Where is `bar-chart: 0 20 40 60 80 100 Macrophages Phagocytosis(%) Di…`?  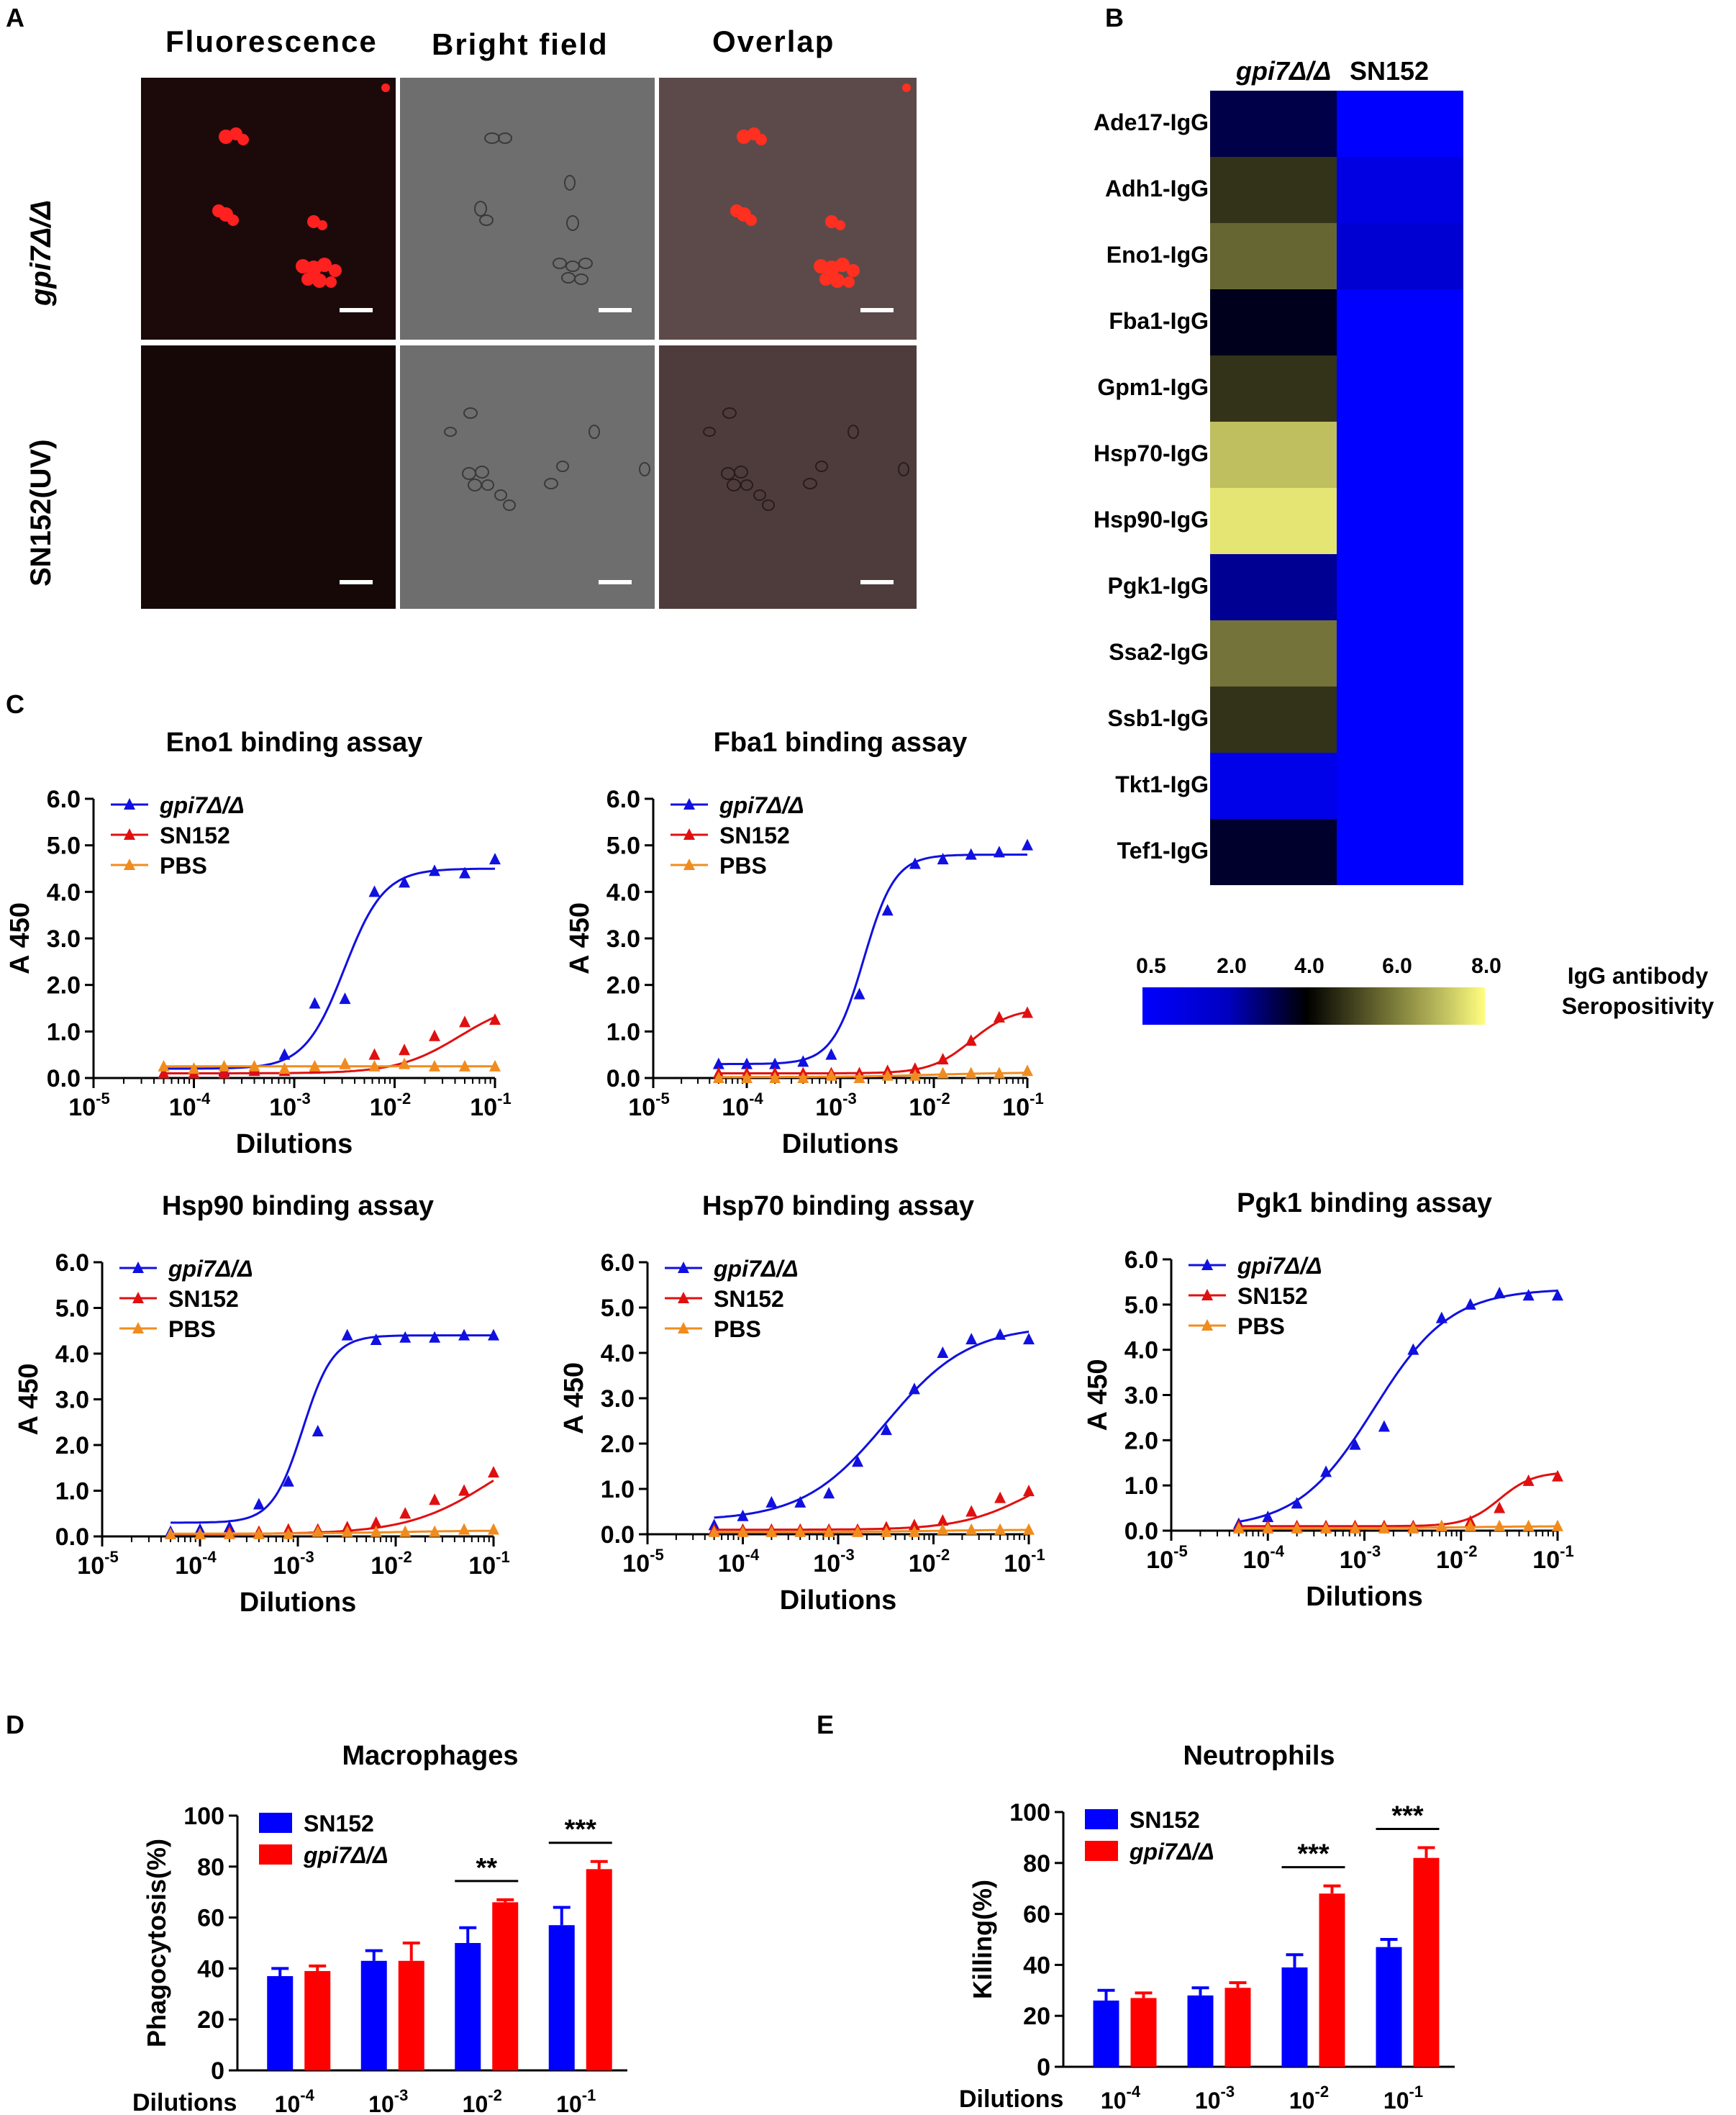
bar-chart: 0 20 40 60 80 100 Macrophages Phagocytosis(%) Di… is located at coordinates (379, 1928).